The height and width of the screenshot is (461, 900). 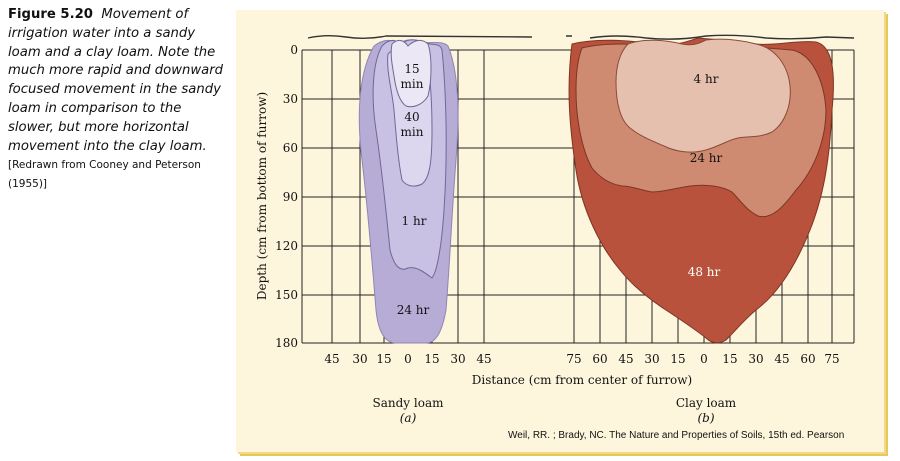 What do you see at coordinates (705, 418) in the screenshot?
I see `clay-loam-letter: (b)` at bounding box center [705, 418].